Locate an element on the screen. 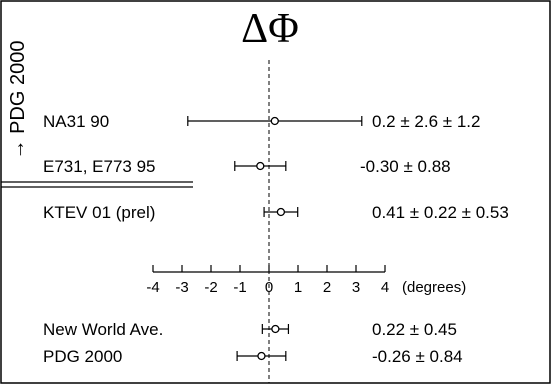 Image resolution: width=552 pixels, height=385 pixels. average-label: New World Ave. is located at coordinates (103, 329).